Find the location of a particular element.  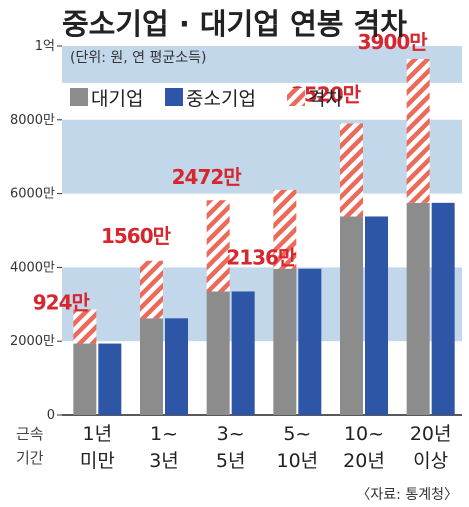

x-category-label-line1: 5~ is located at coordinates (297, 434).